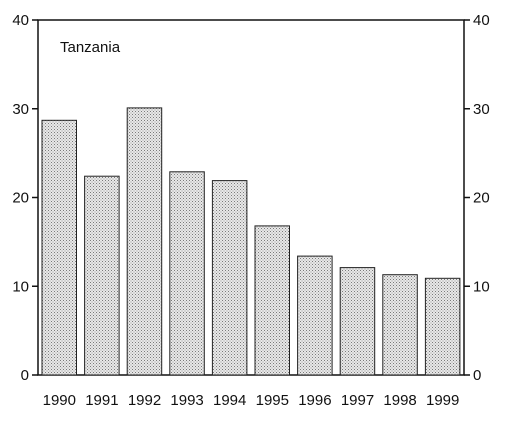 Image resolution: width=512 pixels, height=422 pixels. I want to click on right-tick-label-10: 10, so click(481, 286).